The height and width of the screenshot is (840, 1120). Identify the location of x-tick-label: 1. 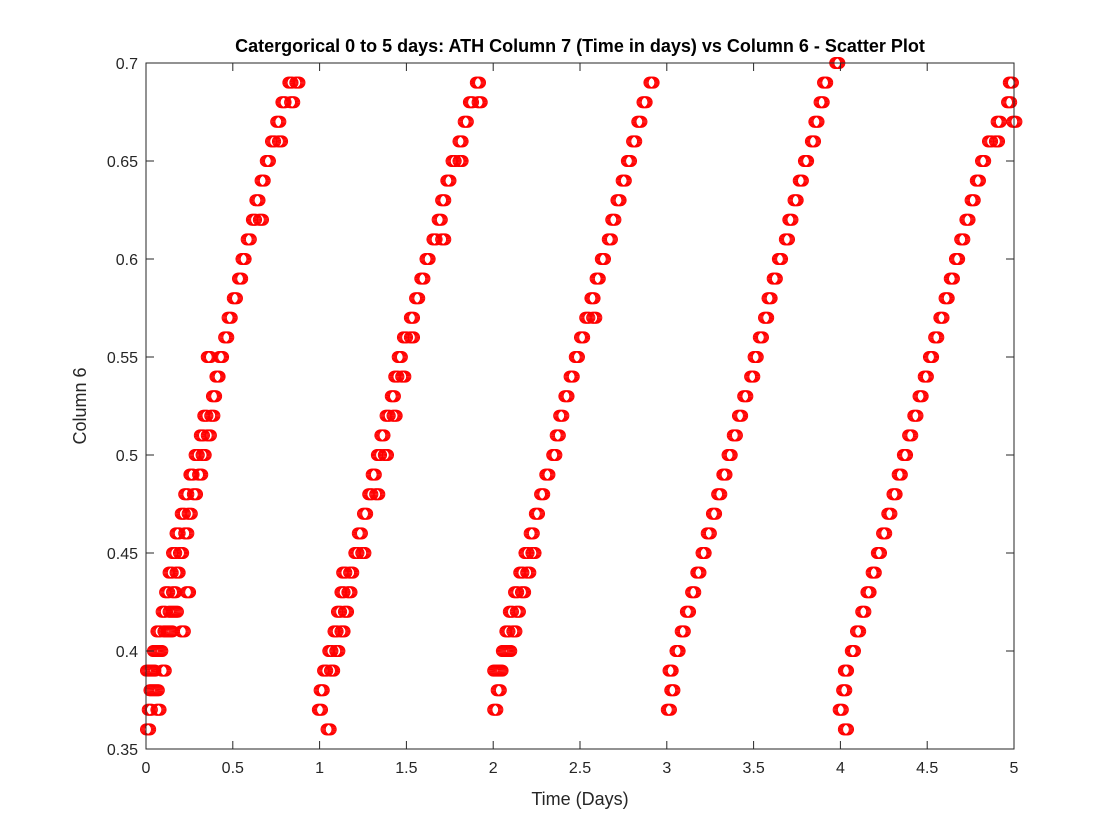
(319, 768).